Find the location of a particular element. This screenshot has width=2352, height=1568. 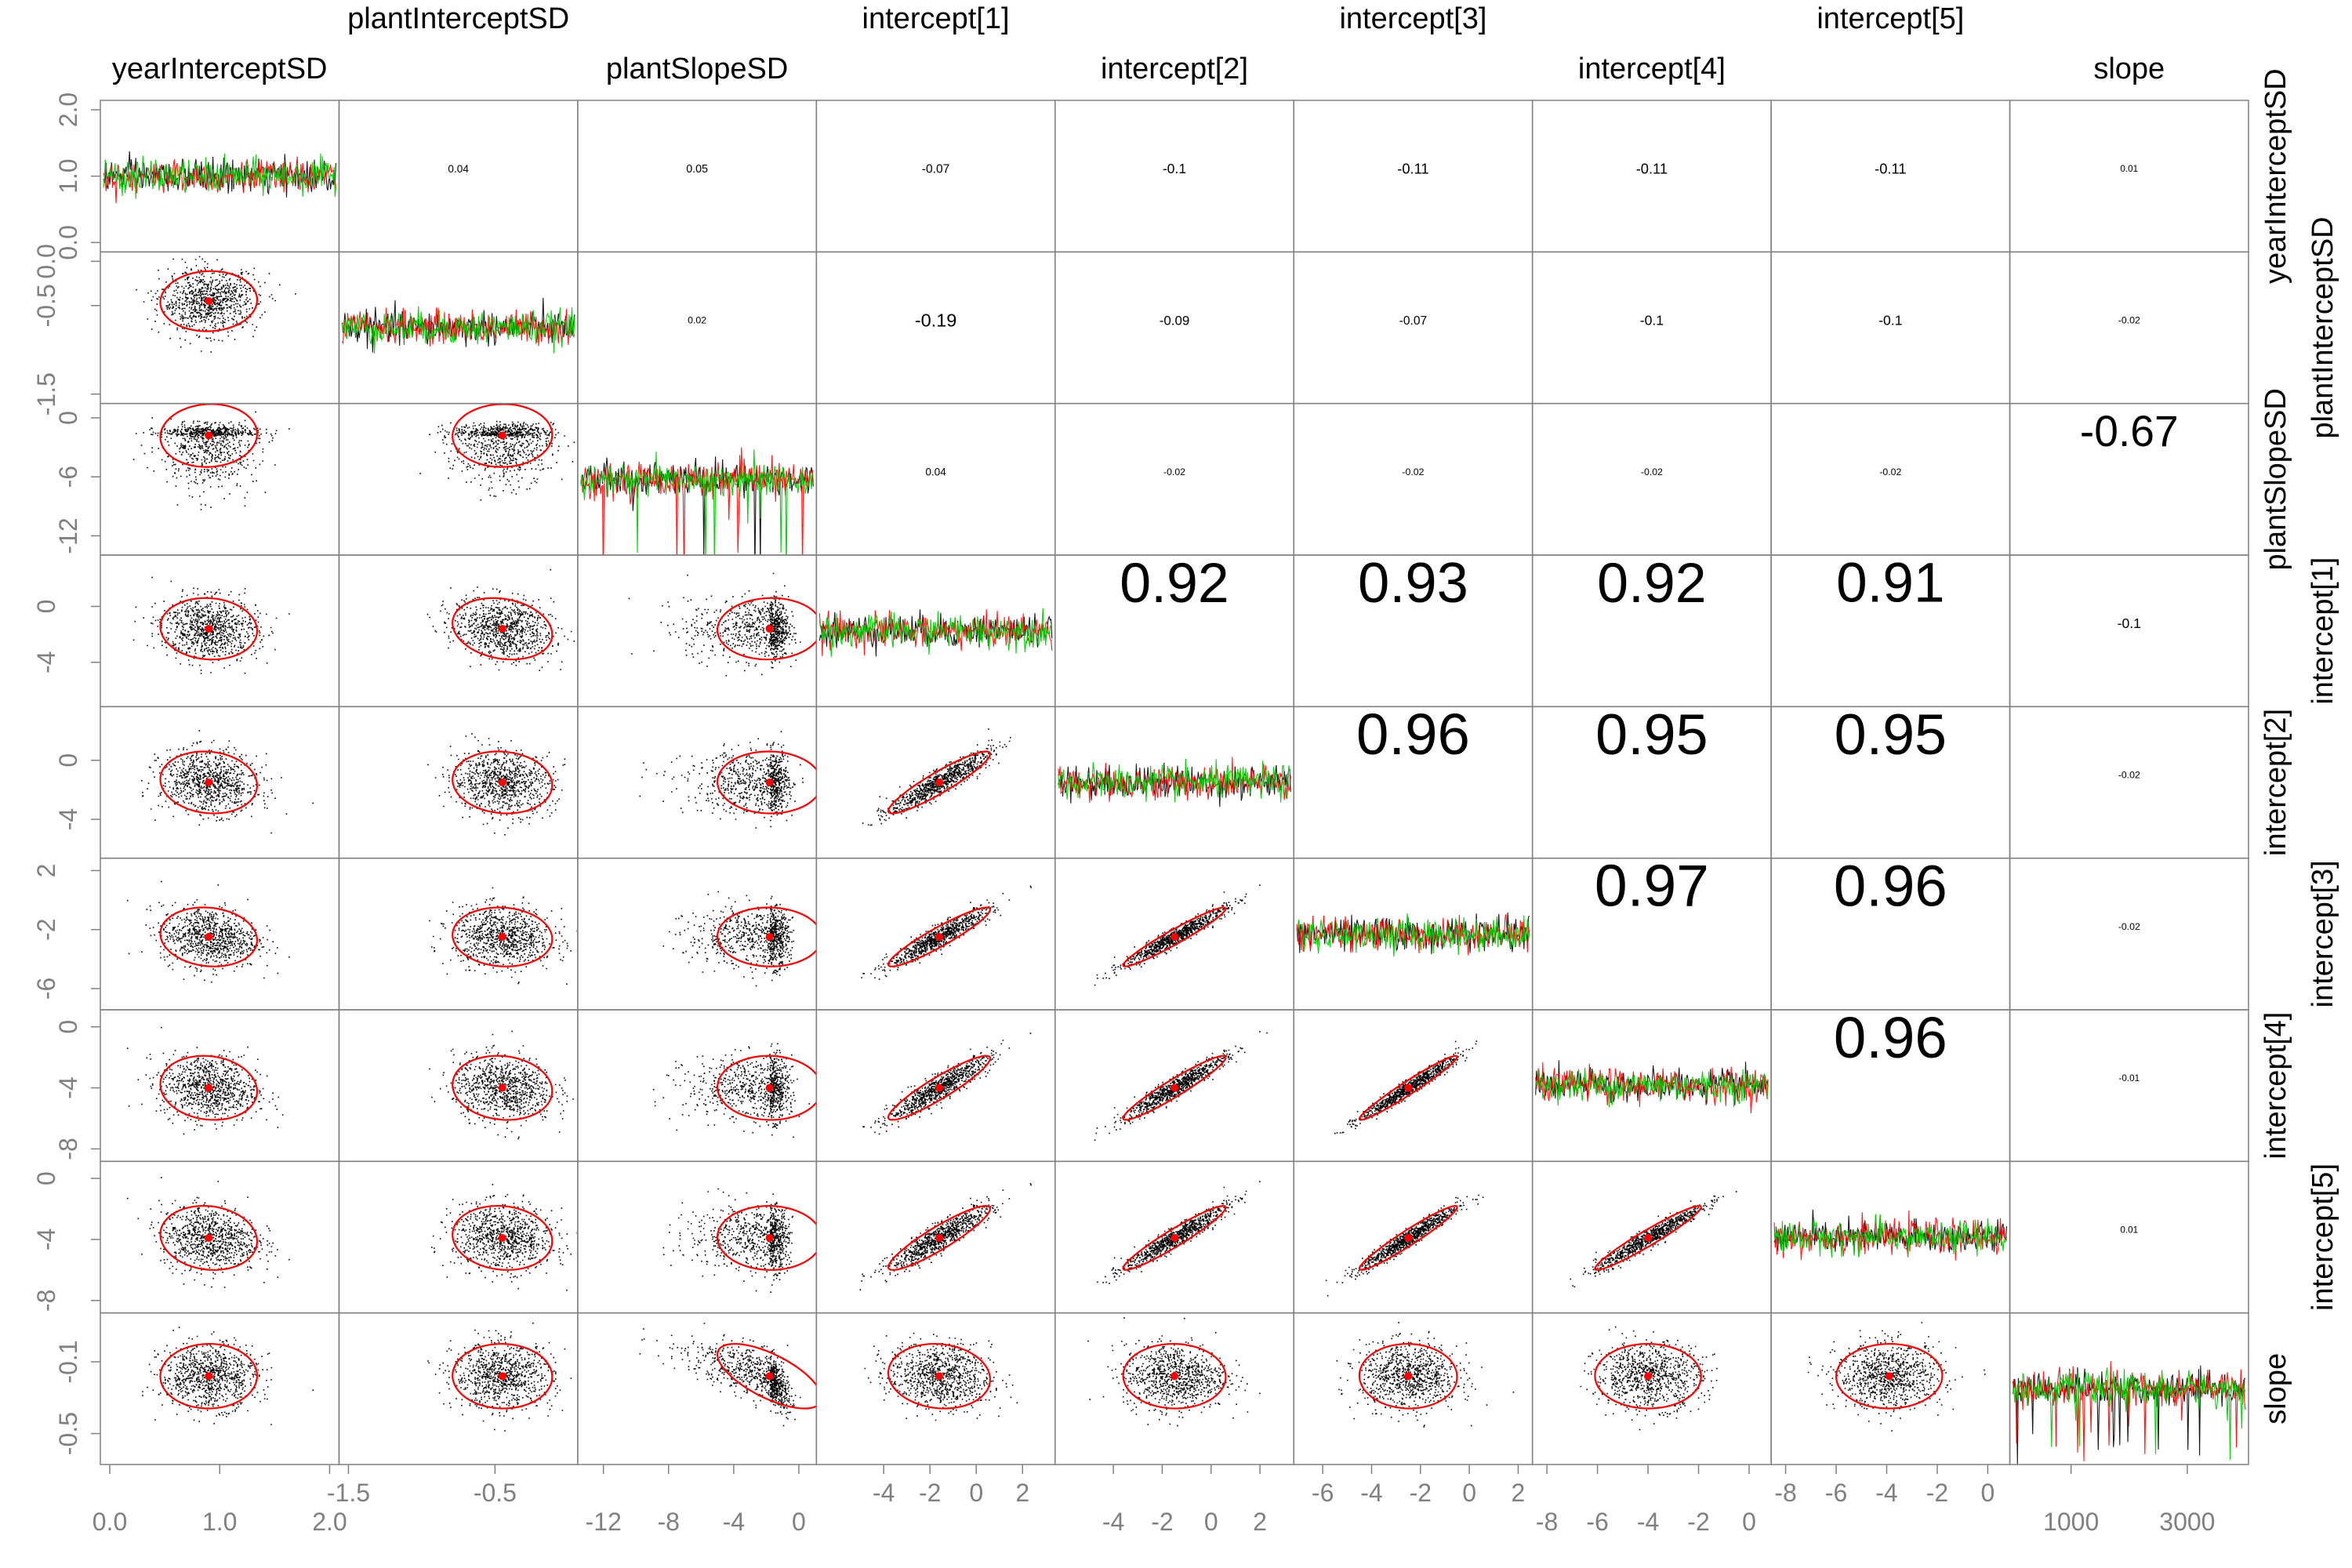

right-variable-label: plantInterceptSD is located at coordinates (2323, 327).